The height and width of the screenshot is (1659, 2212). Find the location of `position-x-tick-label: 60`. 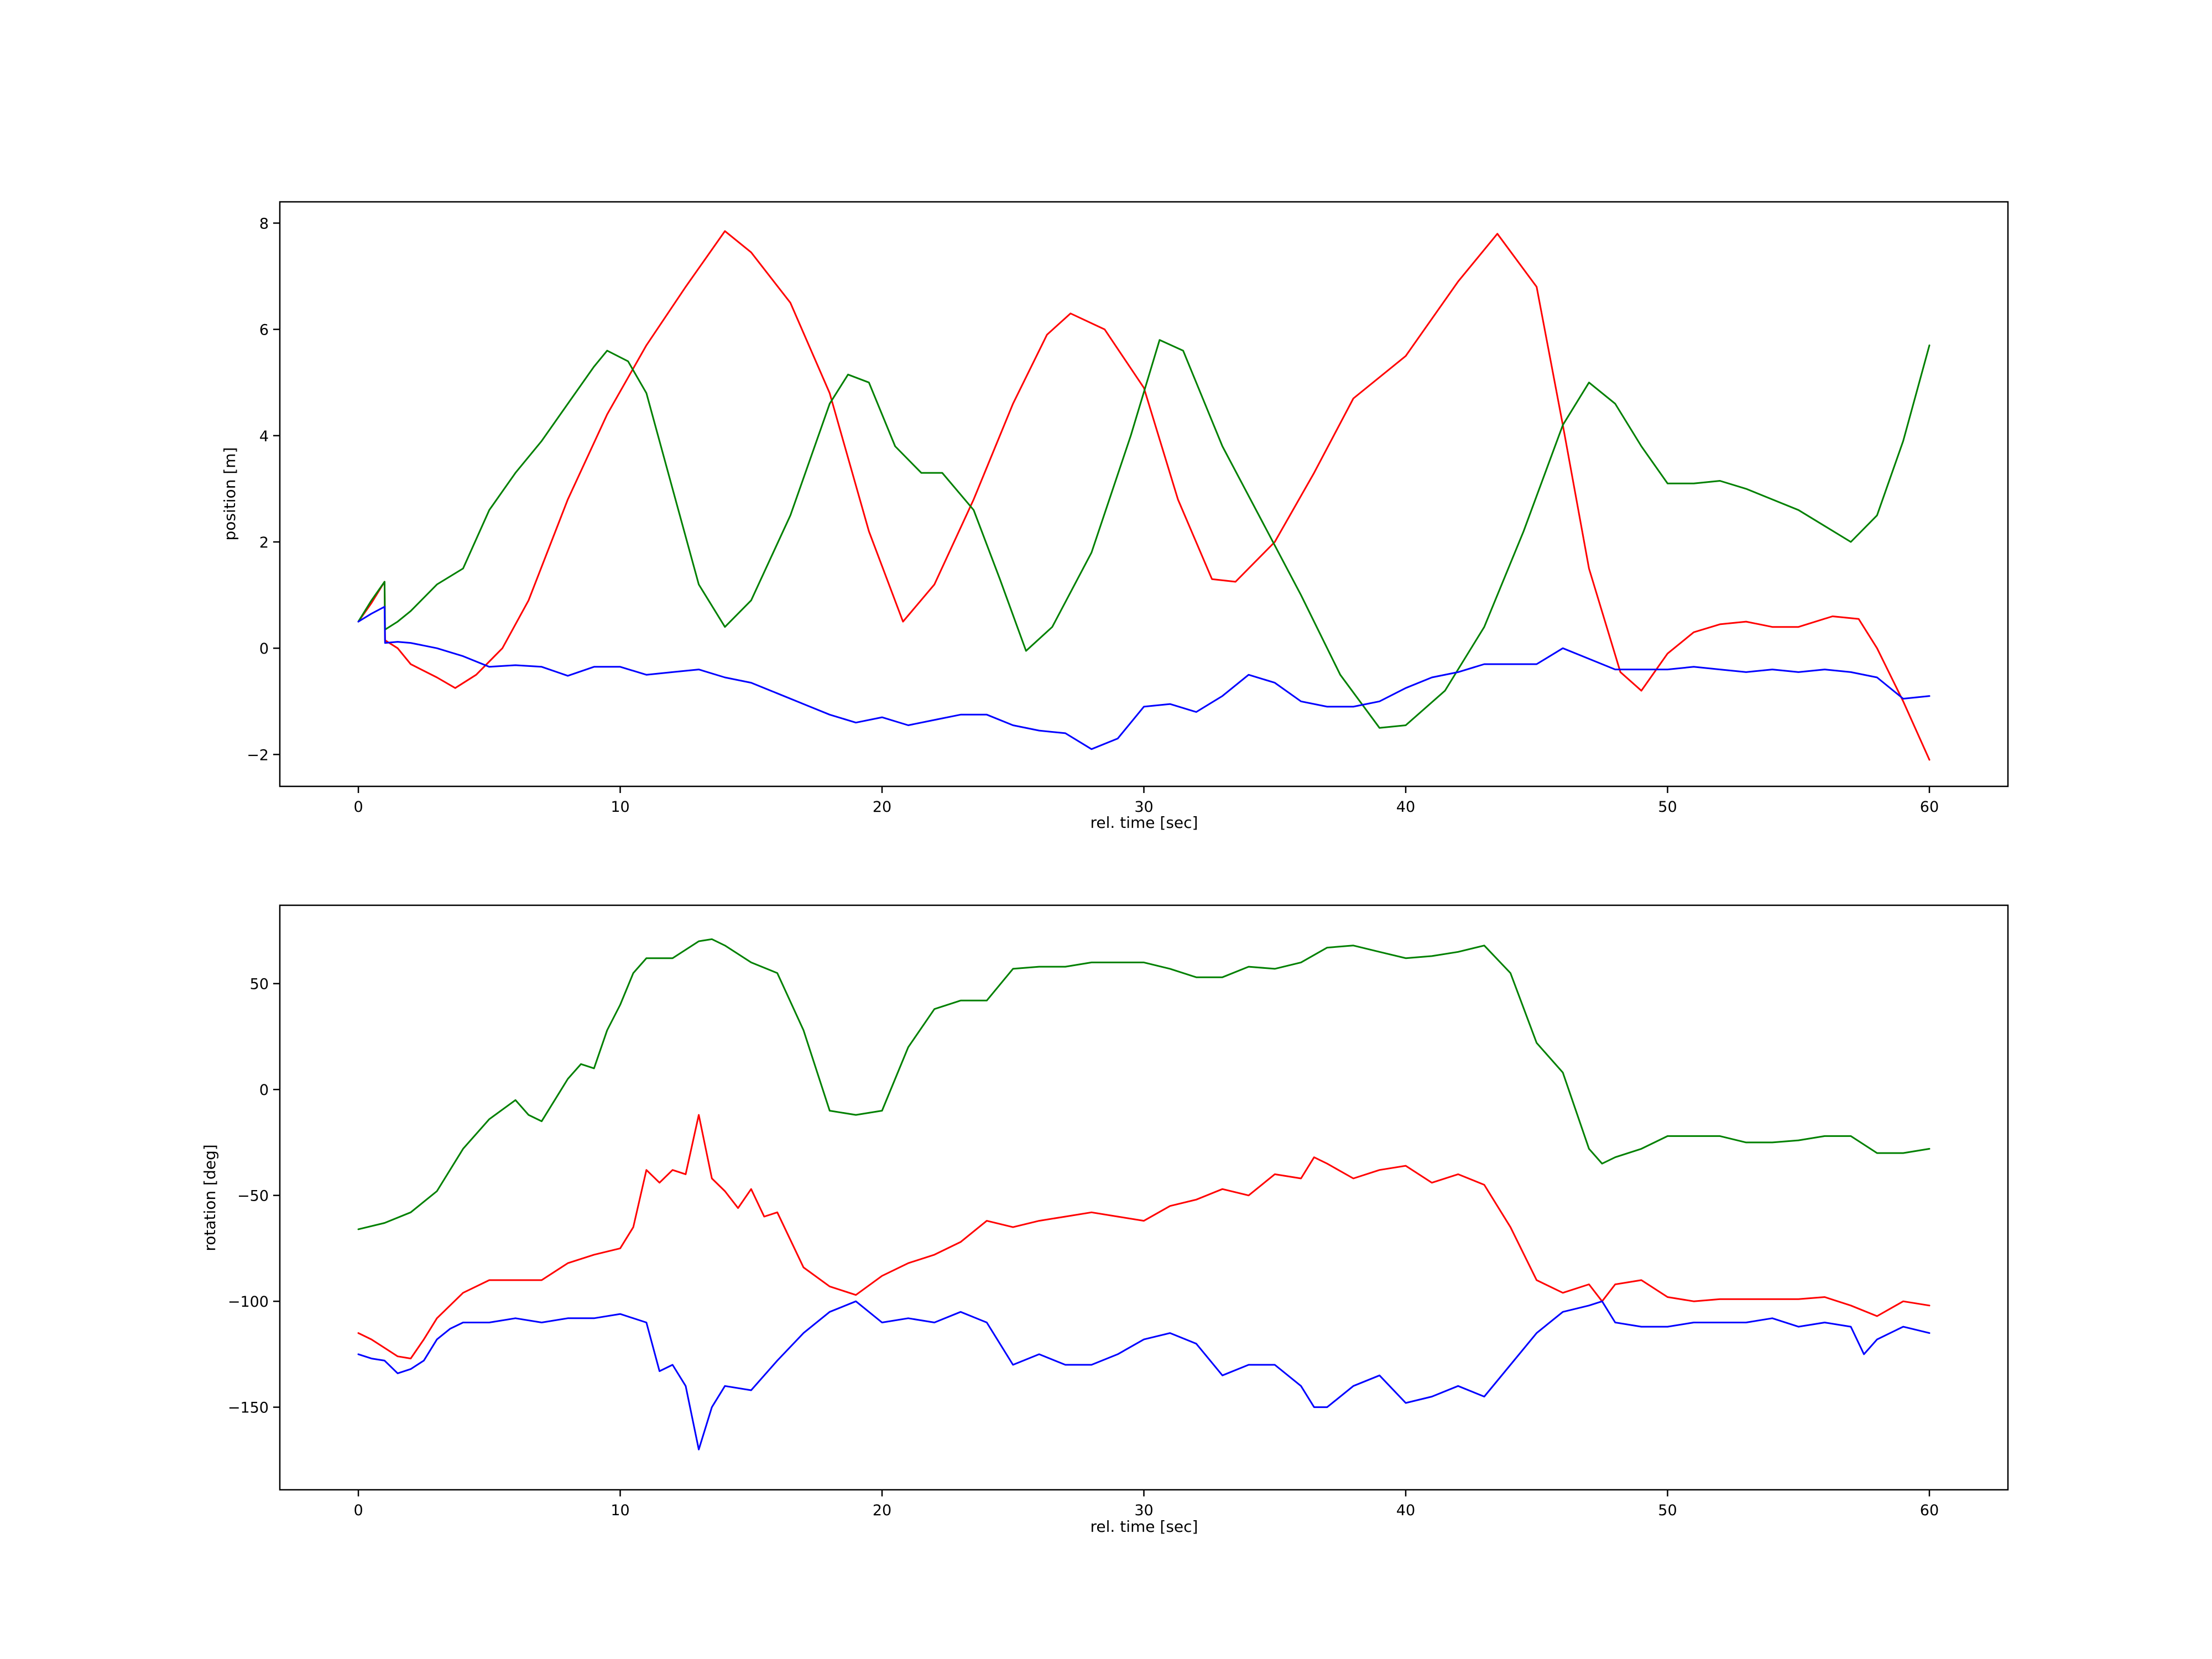

position-x-tick-label: 60 is located at coordinates (1930, 808).